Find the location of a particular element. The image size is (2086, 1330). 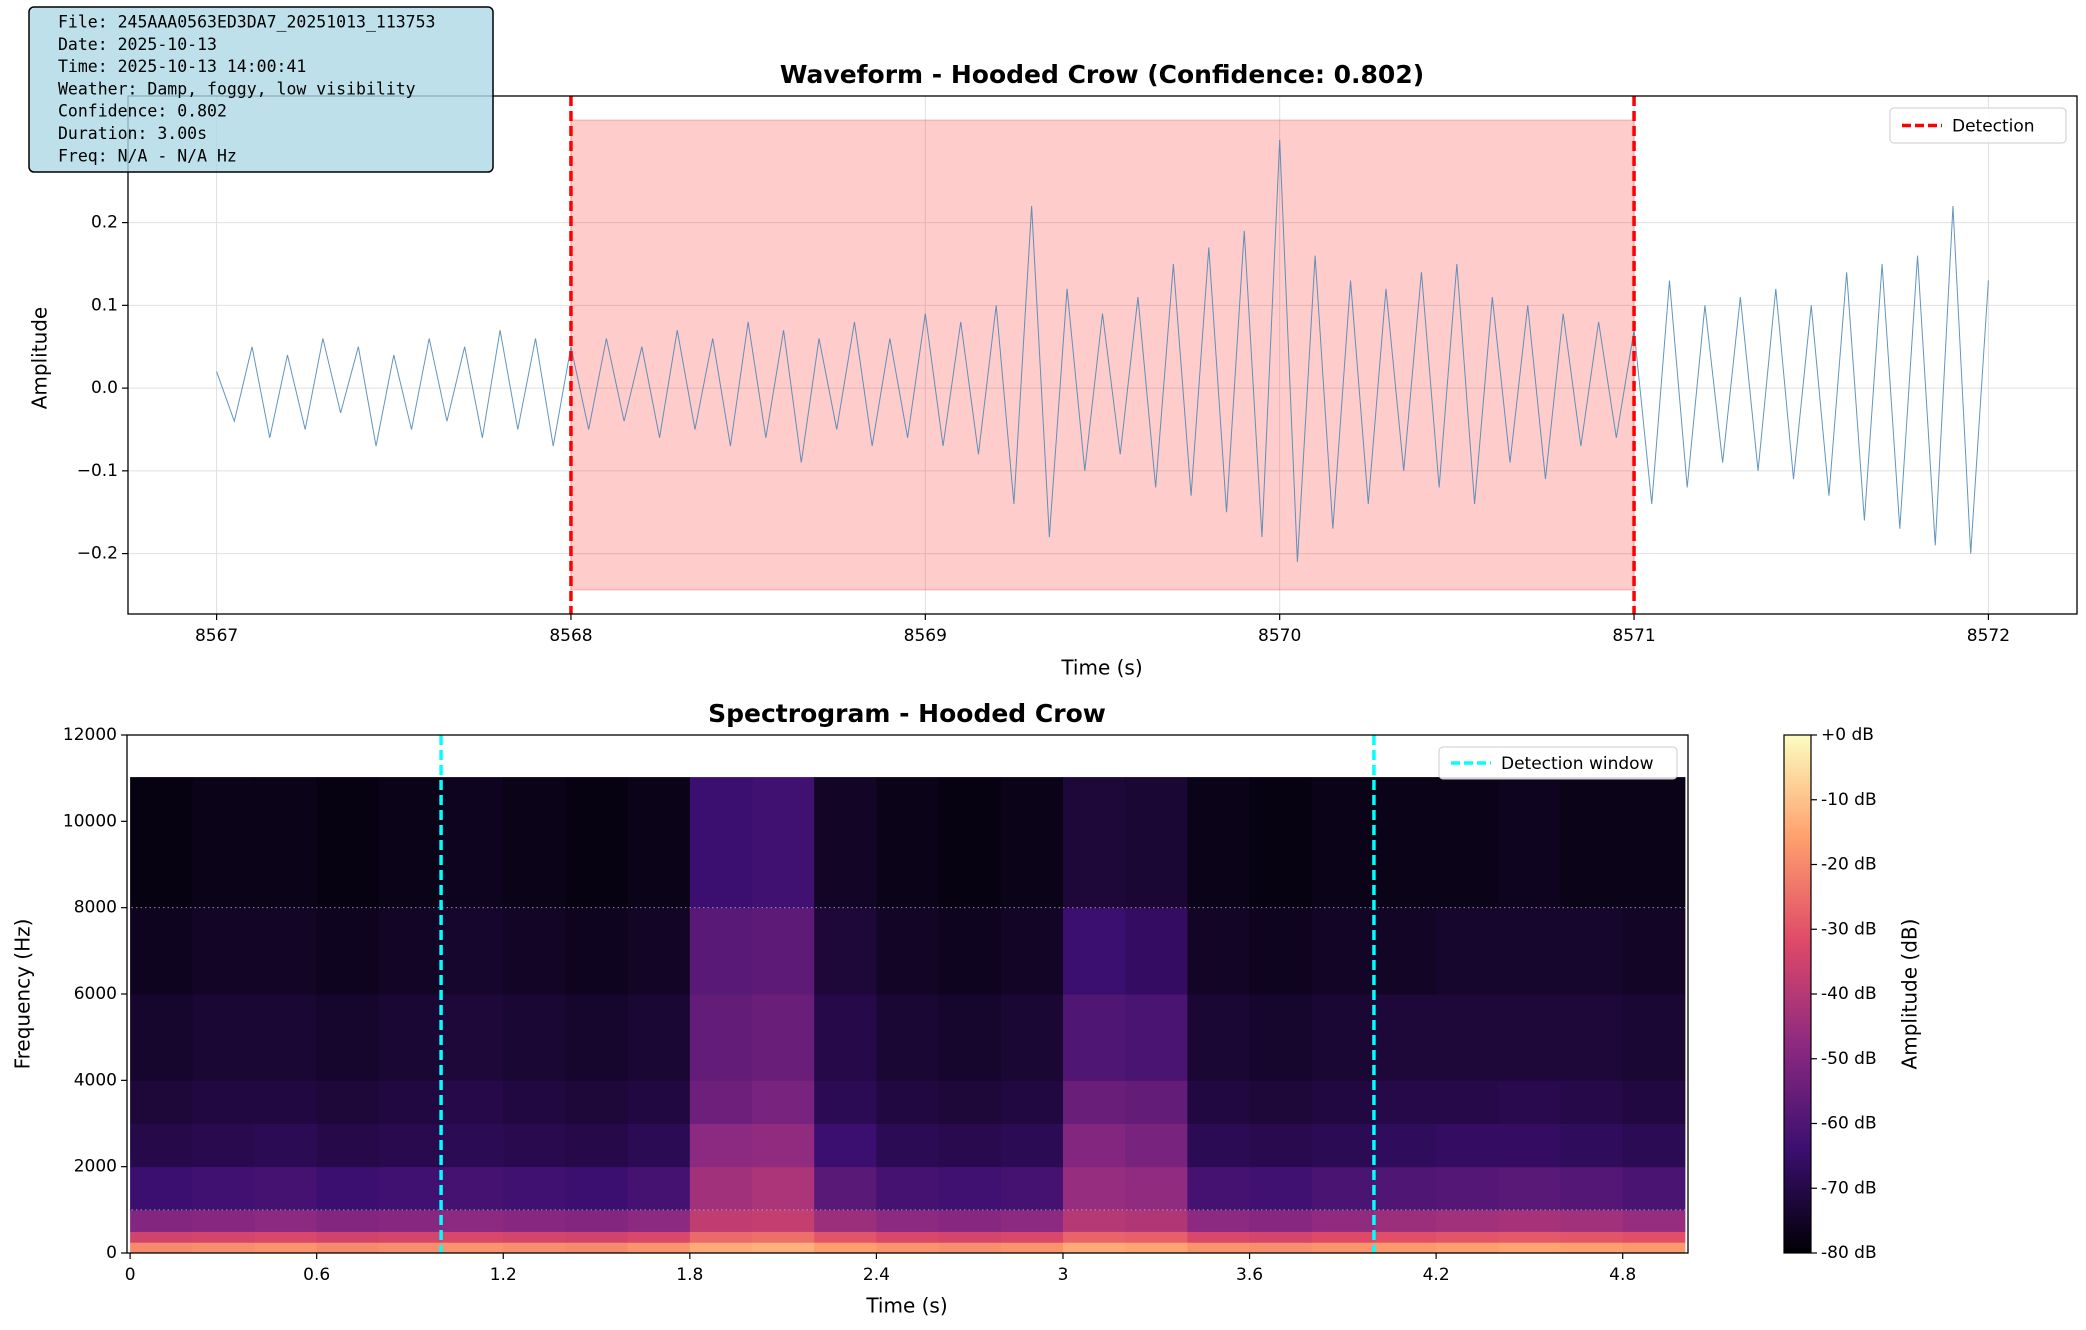

x-tick-label: 8571 is located at coordinates (1633, 636).